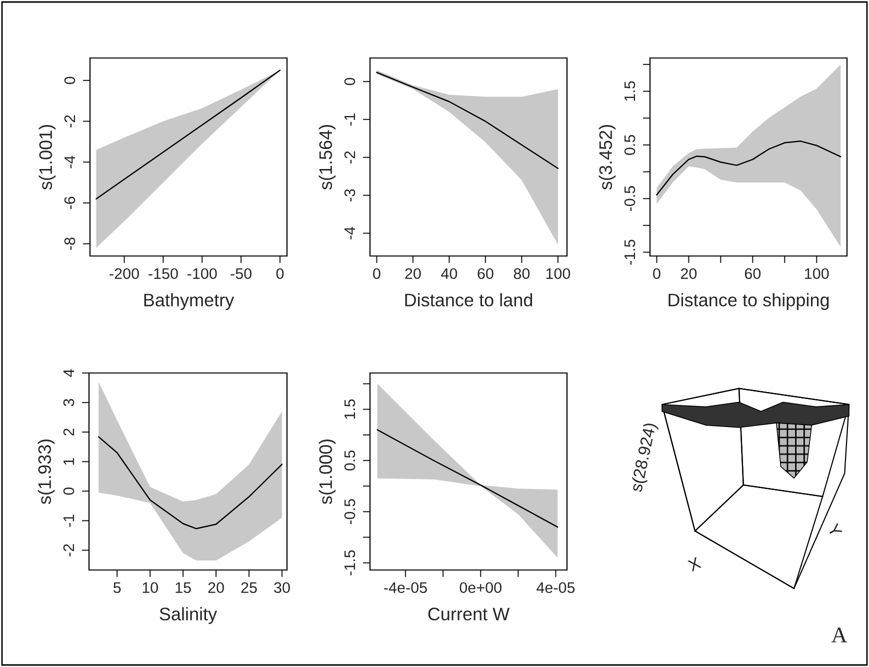 Image resolution: width=869 pixels, height=667 pixels. I want to click on x-axis-title: Current W, so click(469, 614).